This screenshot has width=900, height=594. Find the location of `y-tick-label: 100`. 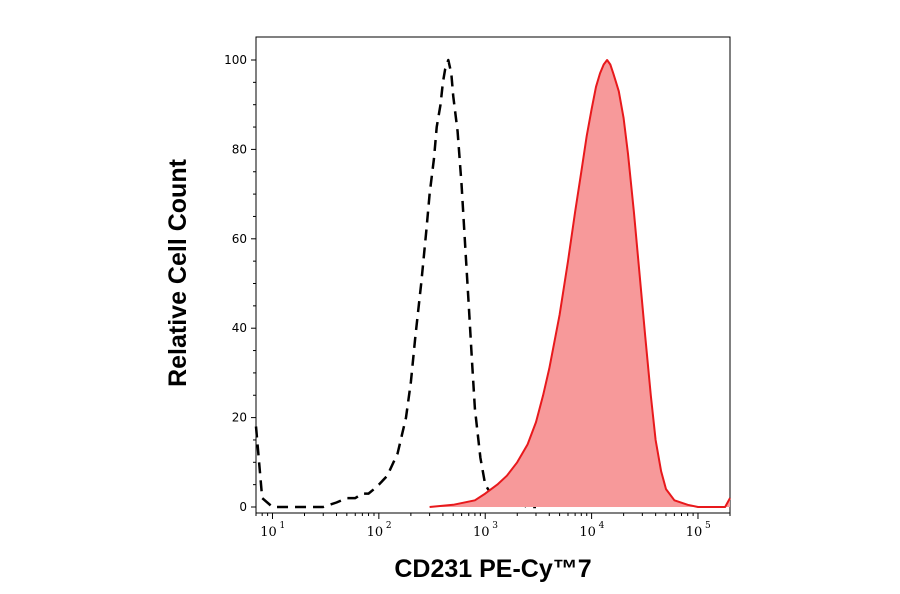

y-tick-label: 100 is located at coordinates (235, 60).